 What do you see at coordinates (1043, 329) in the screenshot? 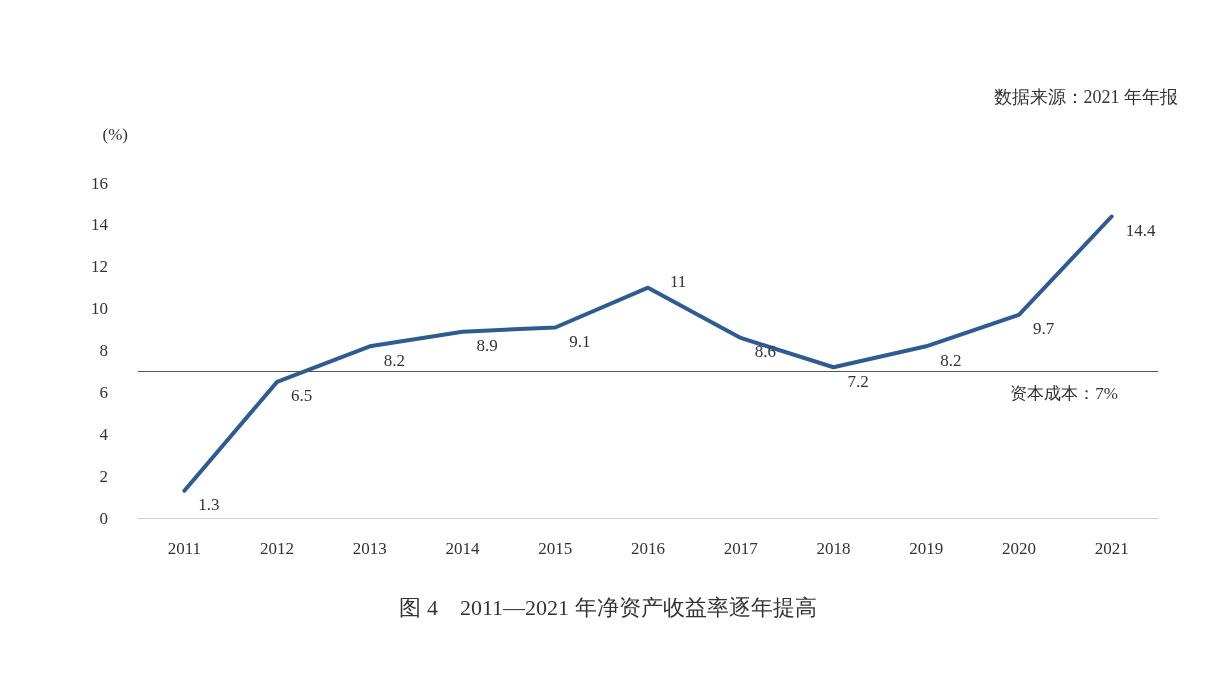
I see `data-label: 9.7` at bounding box center [1043, 329].